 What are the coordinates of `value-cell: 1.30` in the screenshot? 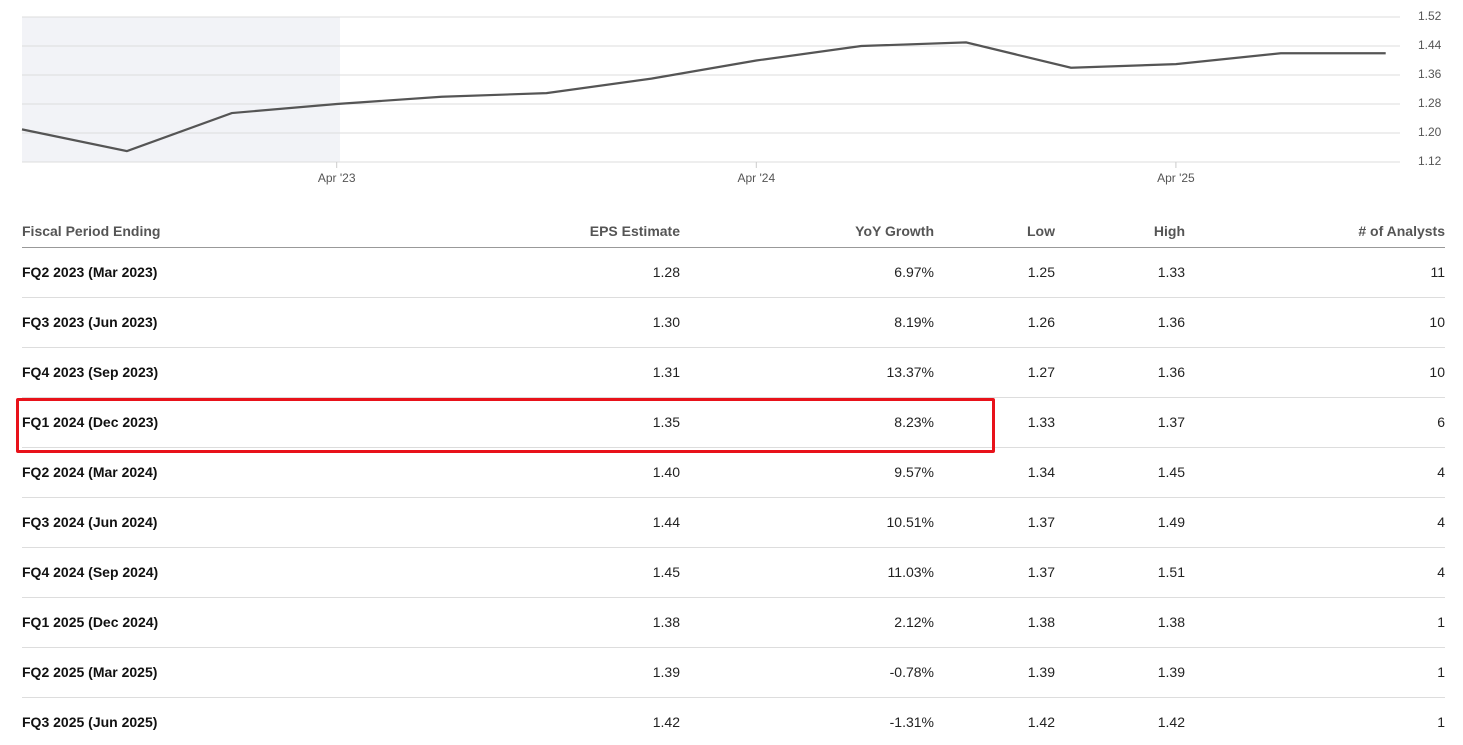 It's located at (666, 322).